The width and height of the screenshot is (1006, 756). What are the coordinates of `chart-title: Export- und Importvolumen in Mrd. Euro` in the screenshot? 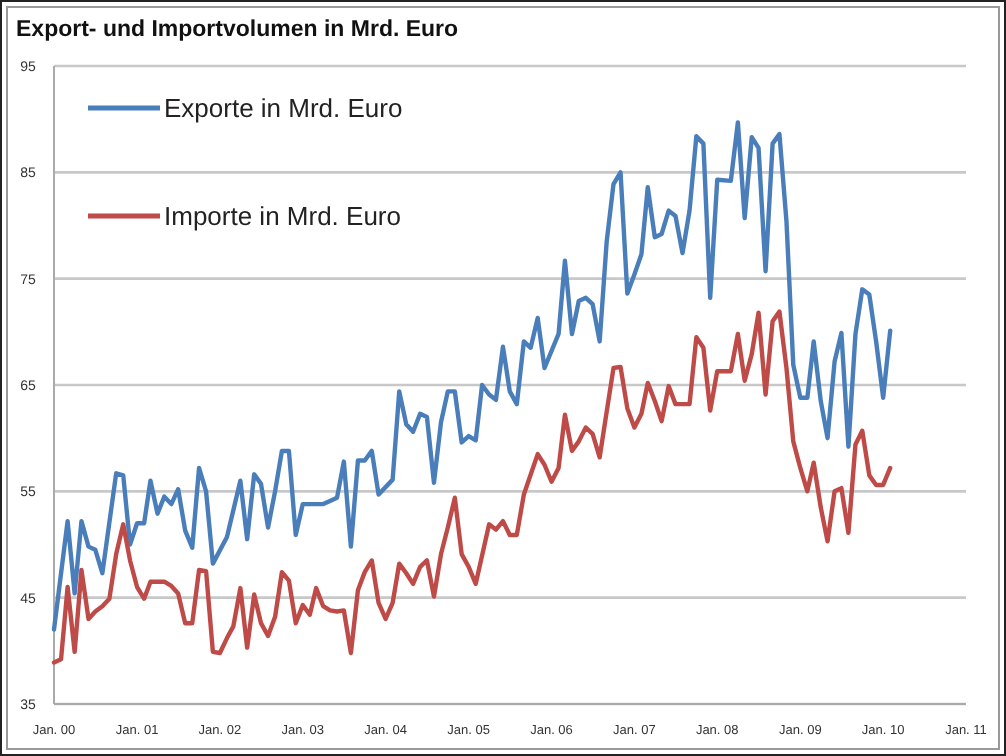 It's located at (237, 30).